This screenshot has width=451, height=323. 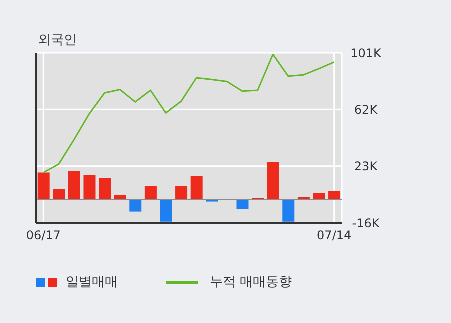 What do you see at coordinates (366, 109) in the screenshot?
I see `y-tick-label: 62K` at bounding box center [366, 109].